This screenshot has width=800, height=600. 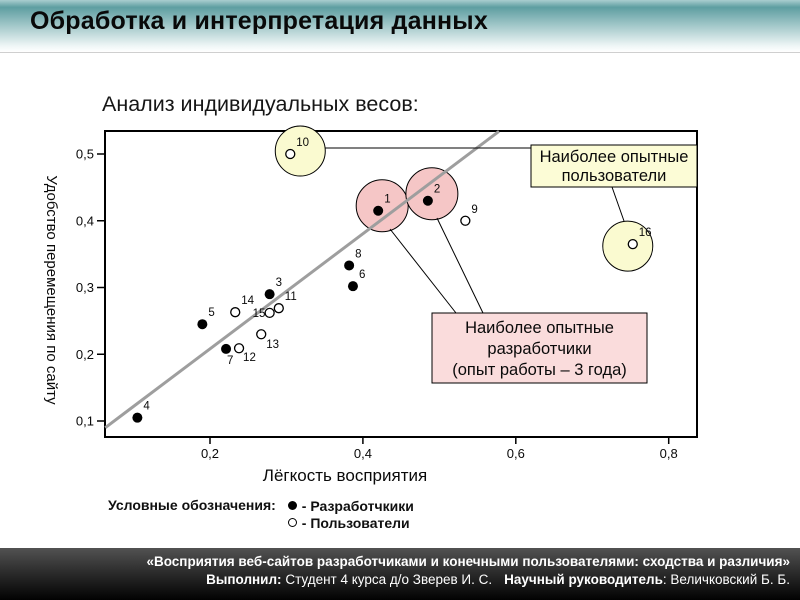 I want to click on y-tick-label: 0,5, so click(x=85, y=154).